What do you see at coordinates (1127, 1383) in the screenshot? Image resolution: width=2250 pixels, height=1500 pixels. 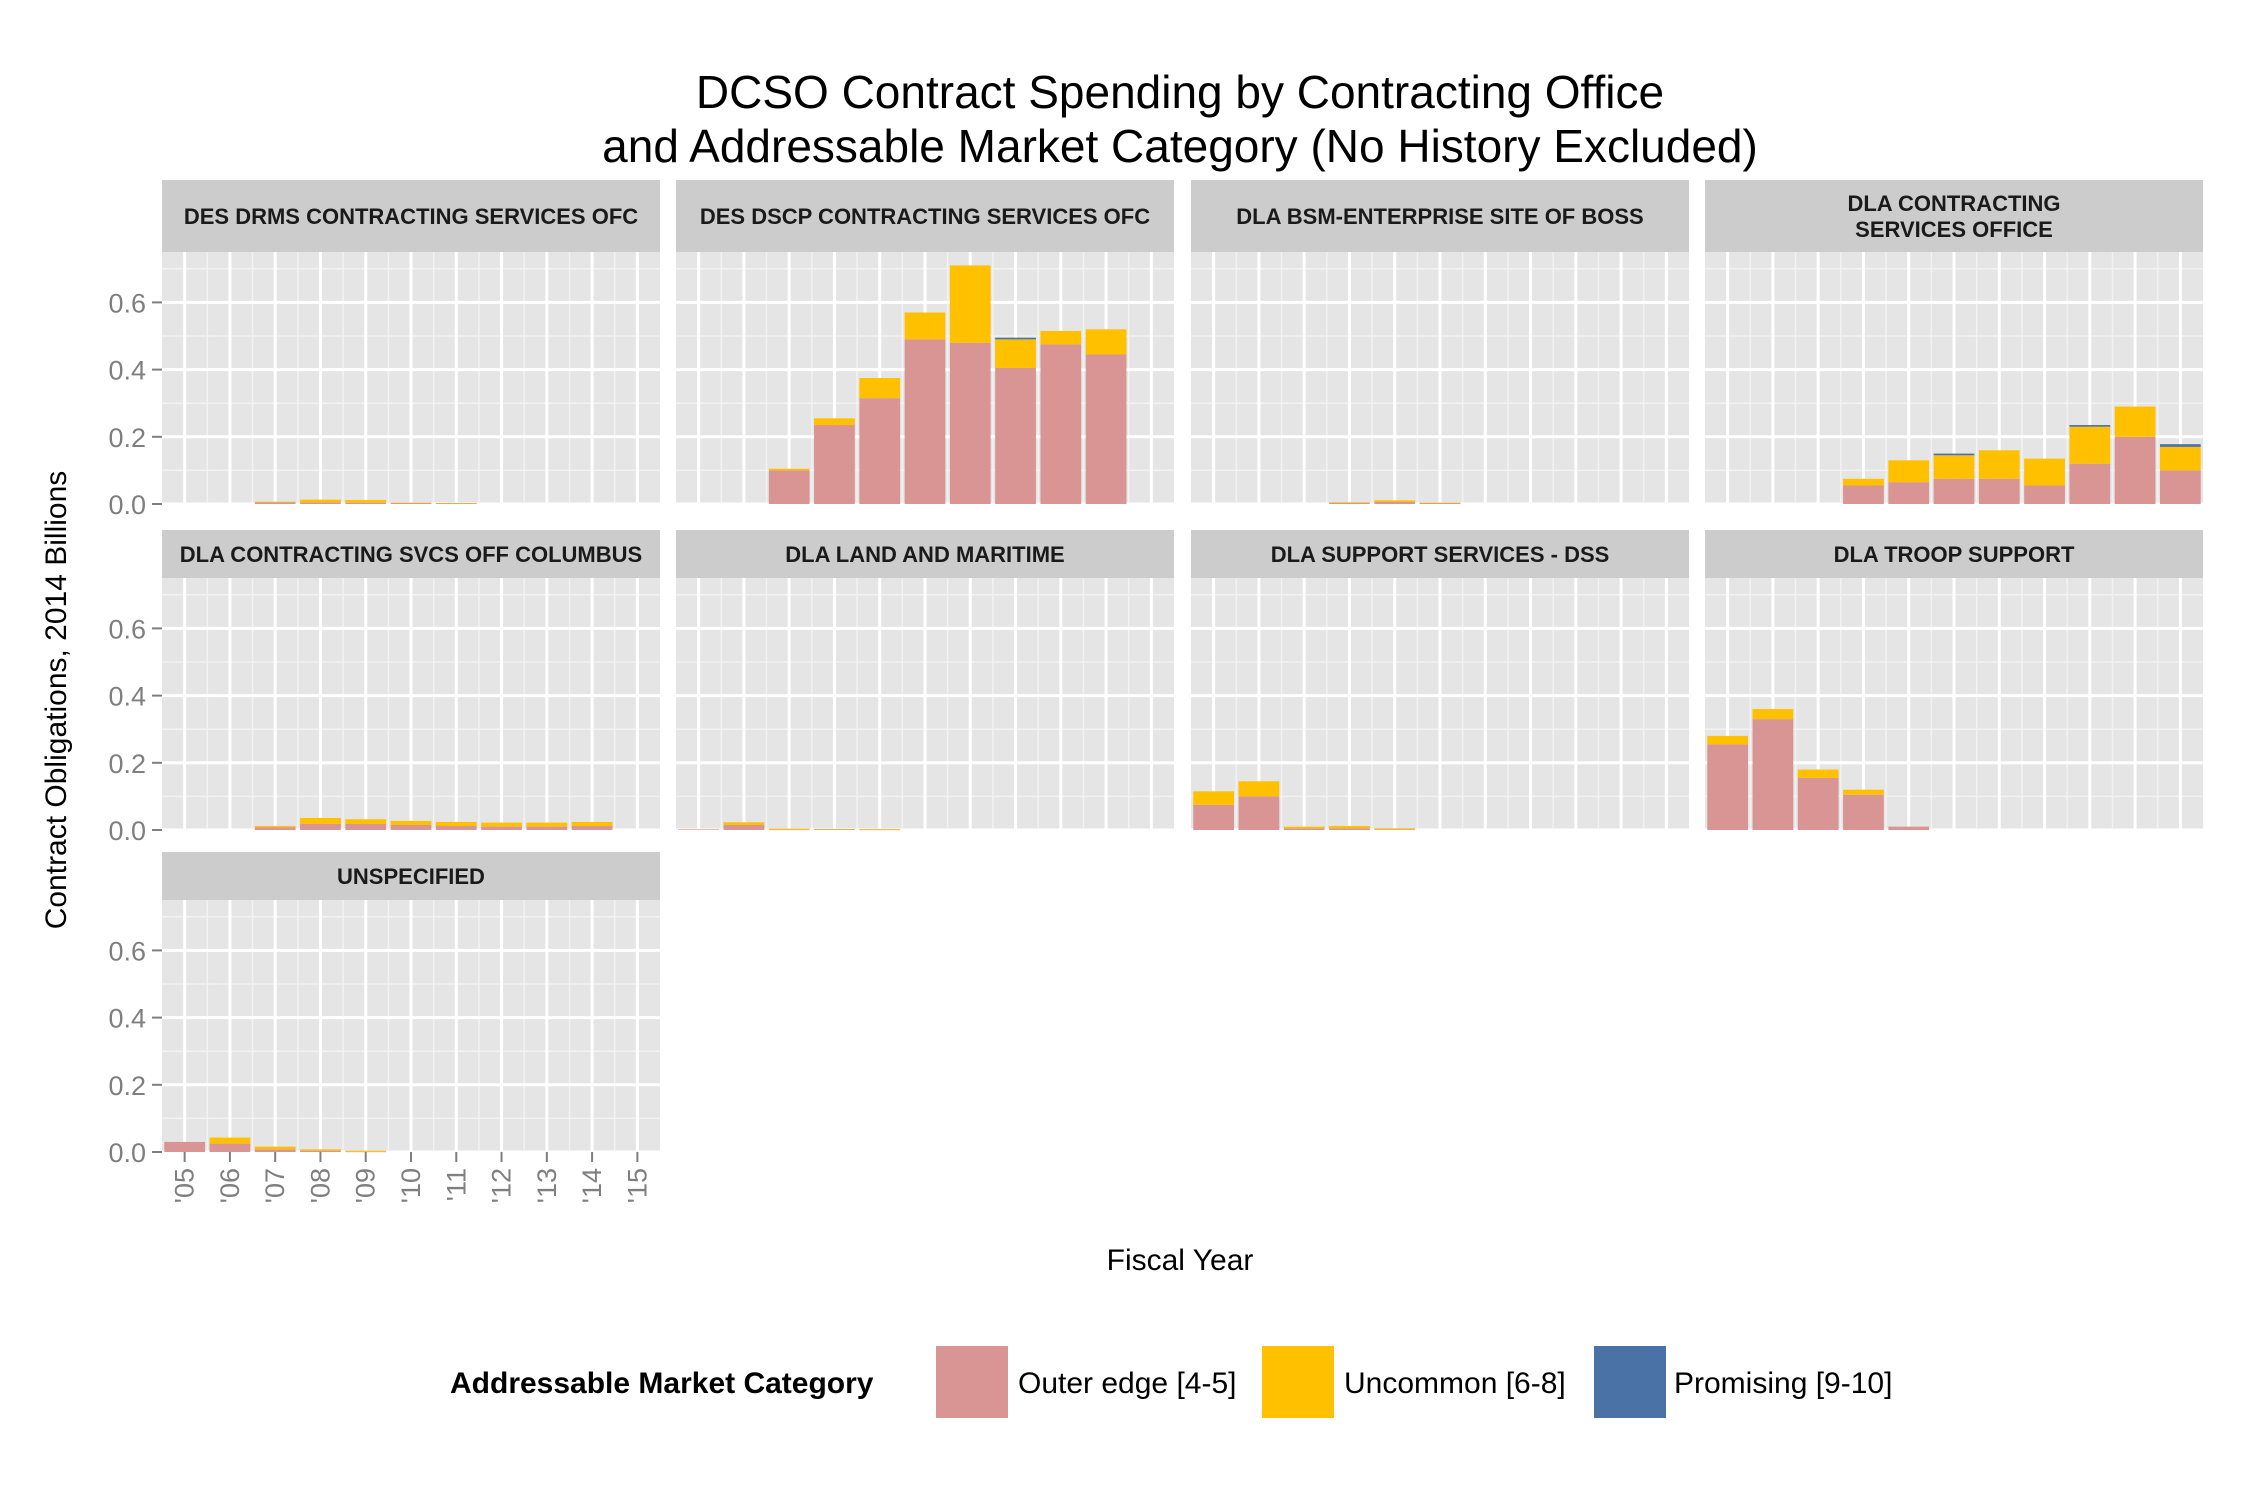 I see `legend-label: Outer edge [4-5]` at bounding box center [1127, 1383].